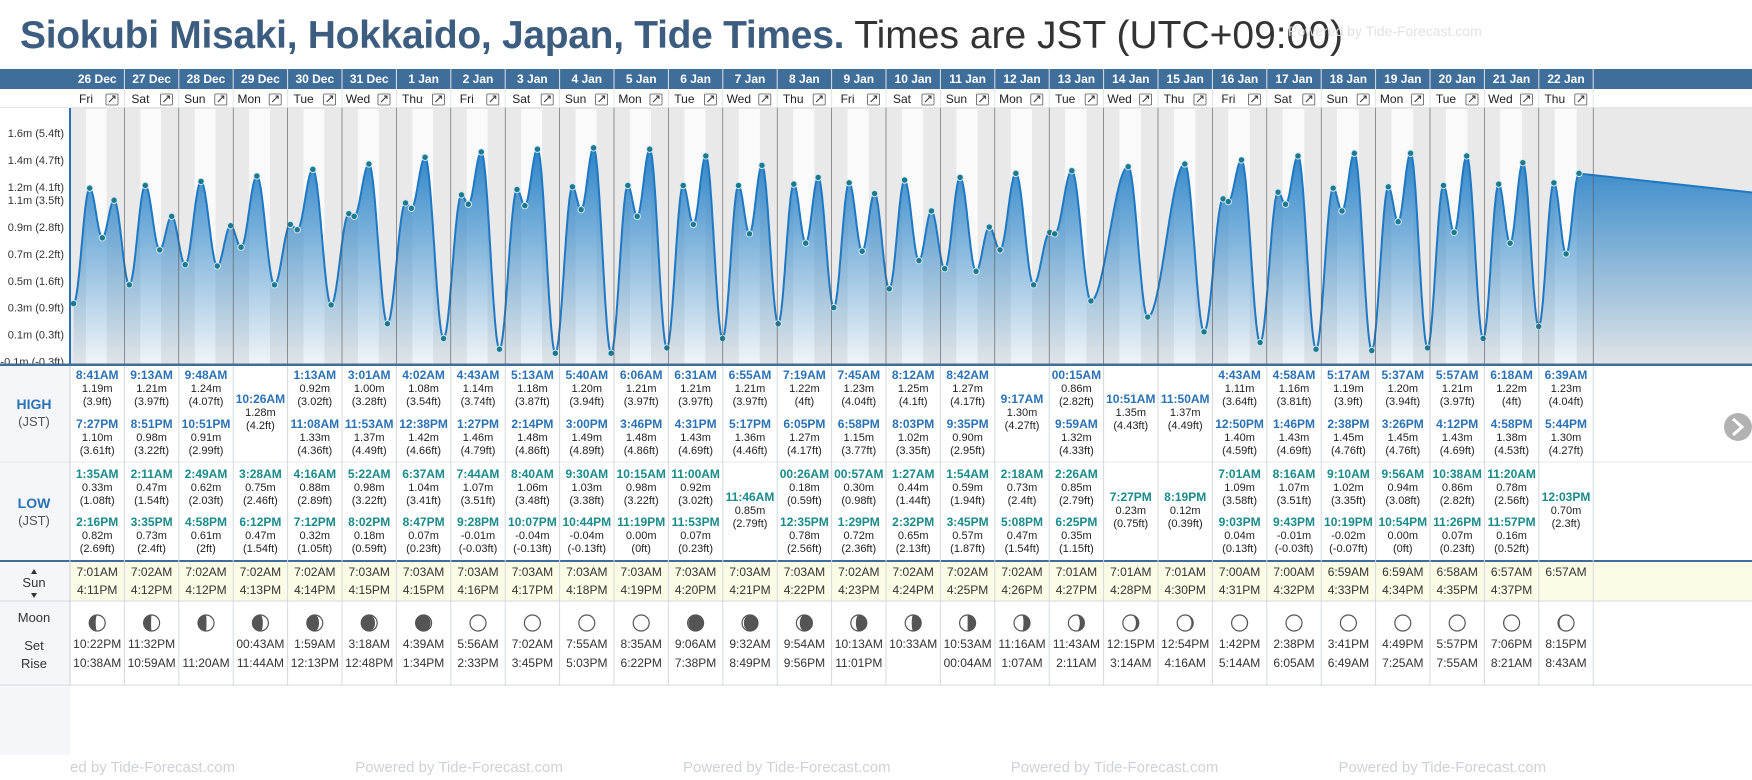 This screenshot has height=780, width=1752. I want to click on moonset-time: 9:06AM, so click(695, 644).